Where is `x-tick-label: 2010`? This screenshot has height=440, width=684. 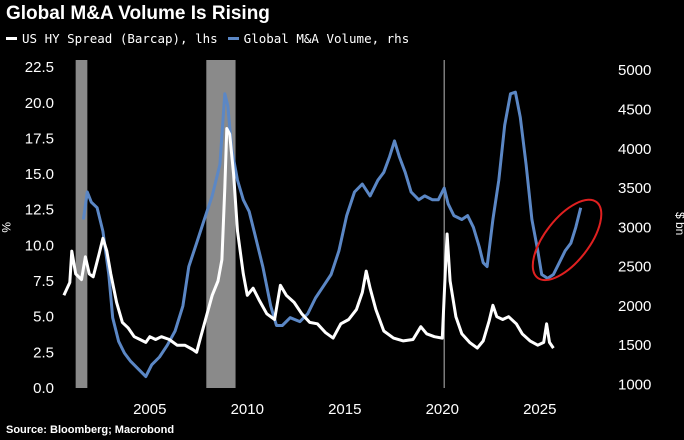
x-tick-label: 2010 is located at coordinates (247, 409).